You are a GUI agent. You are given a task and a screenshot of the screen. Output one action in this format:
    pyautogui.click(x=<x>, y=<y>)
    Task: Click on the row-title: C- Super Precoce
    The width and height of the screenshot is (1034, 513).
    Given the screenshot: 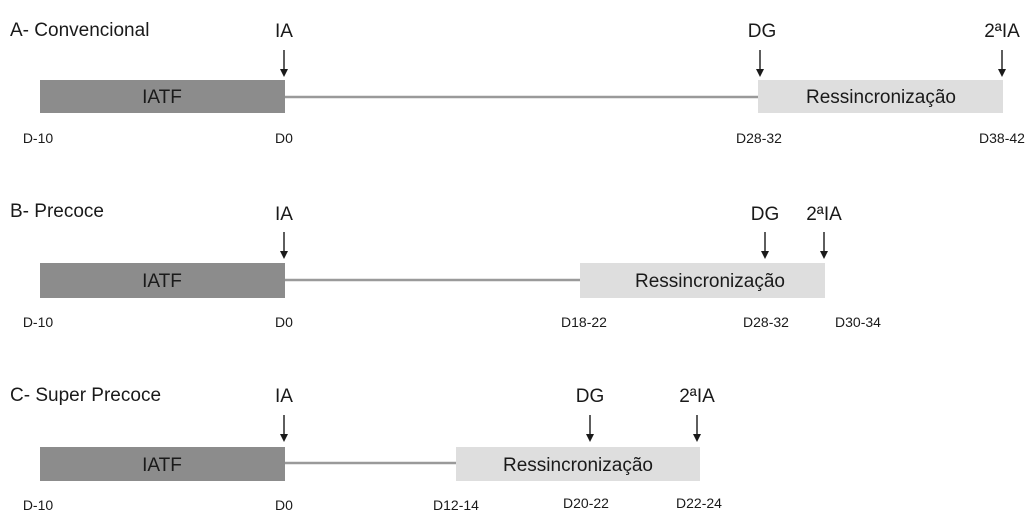 What is the action you would take?
    pyautogui.click(x=85, y=395)
    